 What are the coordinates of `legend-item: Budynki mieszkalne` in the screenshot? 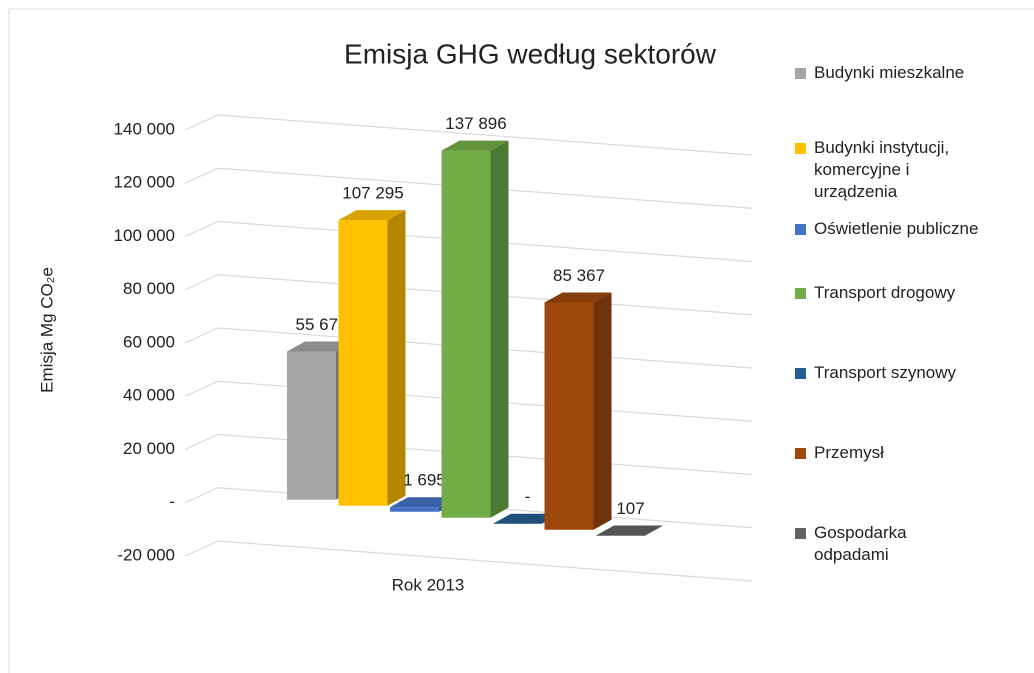 It's located at (914, 73).